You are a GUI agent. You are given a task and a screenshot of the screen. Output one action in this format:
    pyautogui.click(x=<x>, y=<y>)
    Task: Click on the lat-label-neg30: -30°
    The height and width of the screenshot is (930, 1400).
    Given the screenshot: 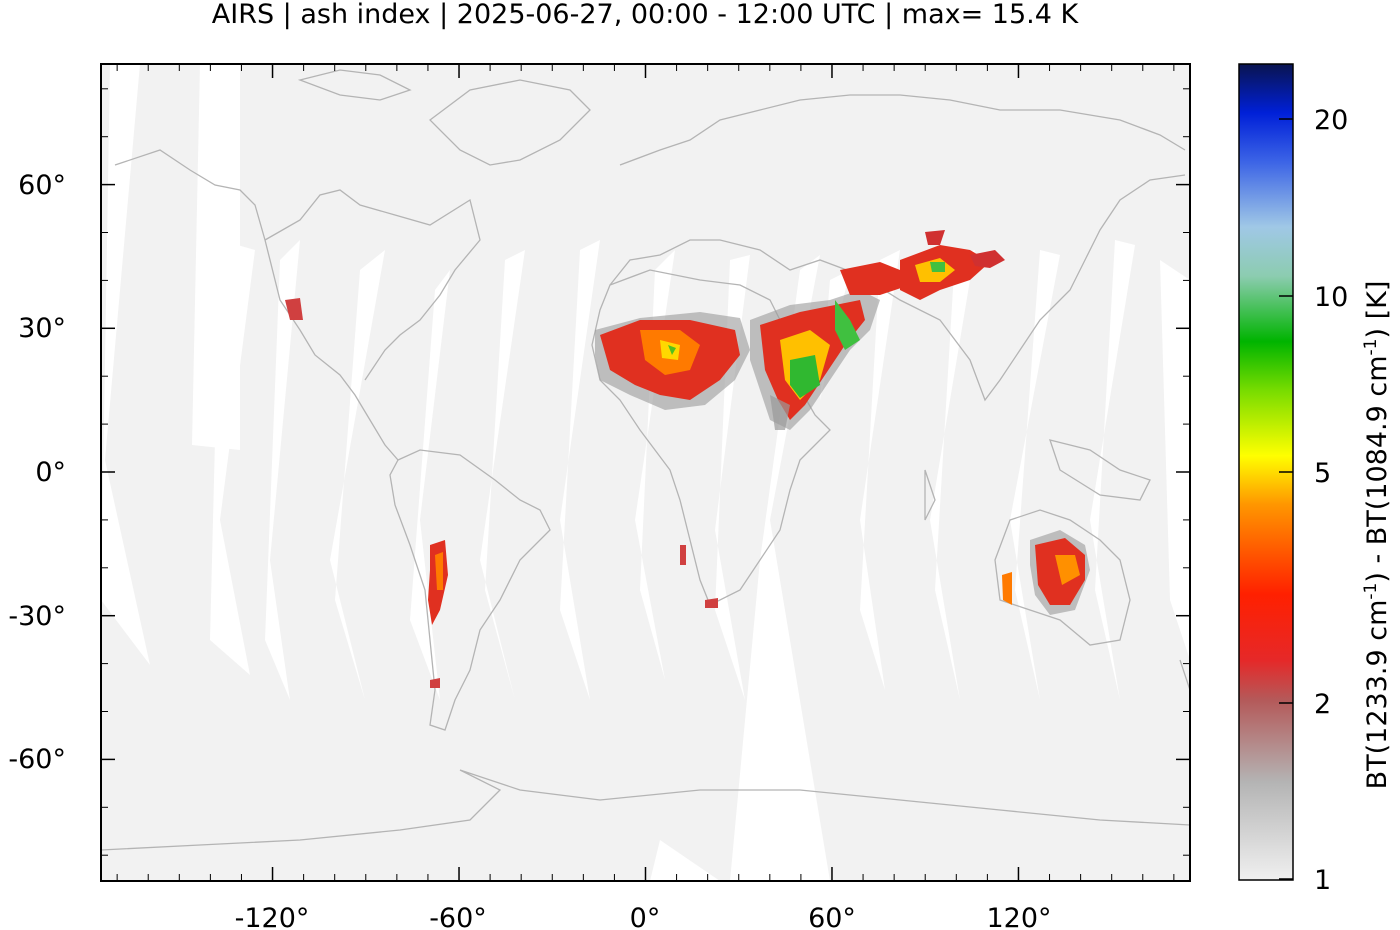 What is the action you would take?
    pyautogui.click(x=37, y=616)
    